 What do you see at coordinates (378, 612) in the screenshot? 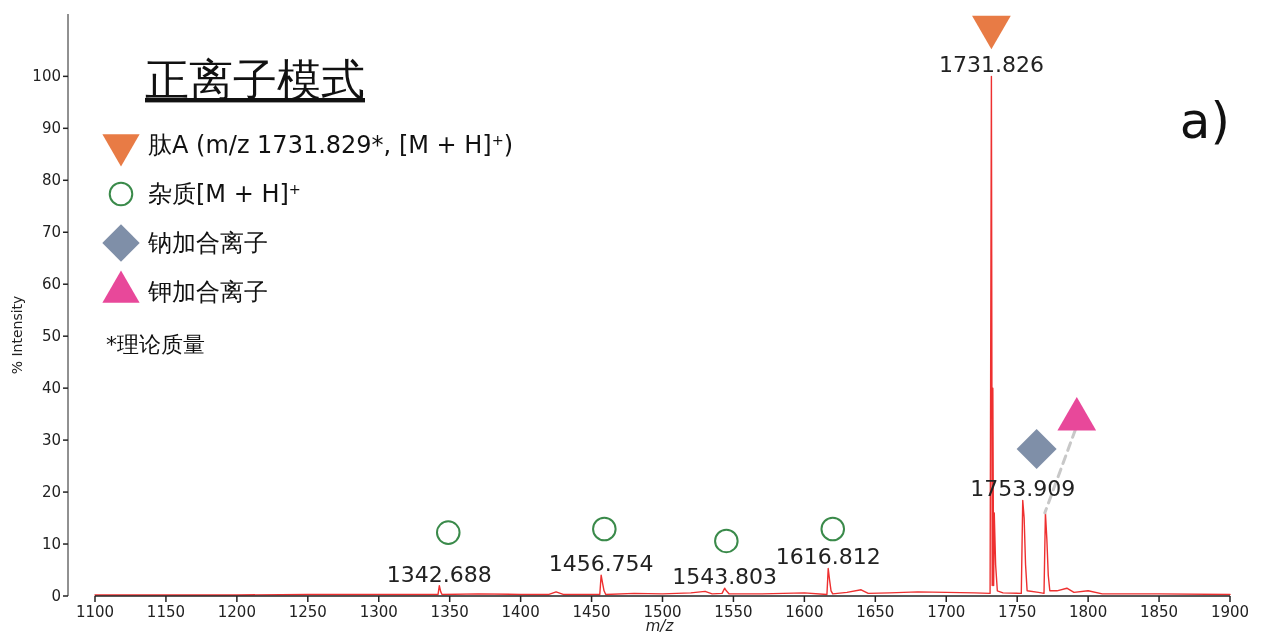
I see `x-tick-label: 1300` at bounding box center [378, 612].